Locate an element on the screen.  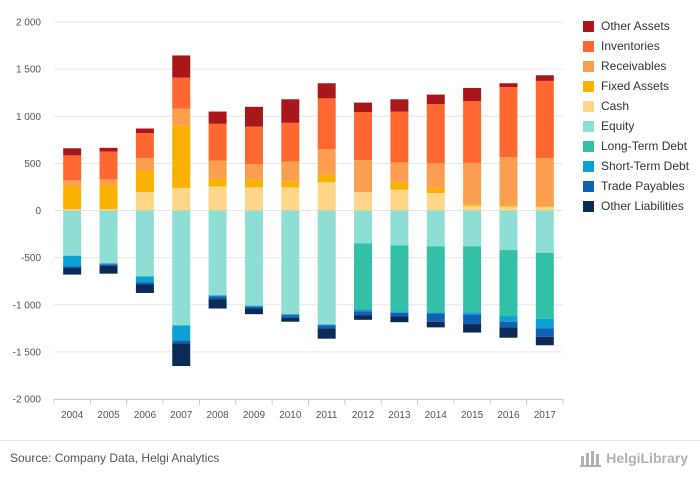
bar-equity-2017 is located at coordinates (544, 231).